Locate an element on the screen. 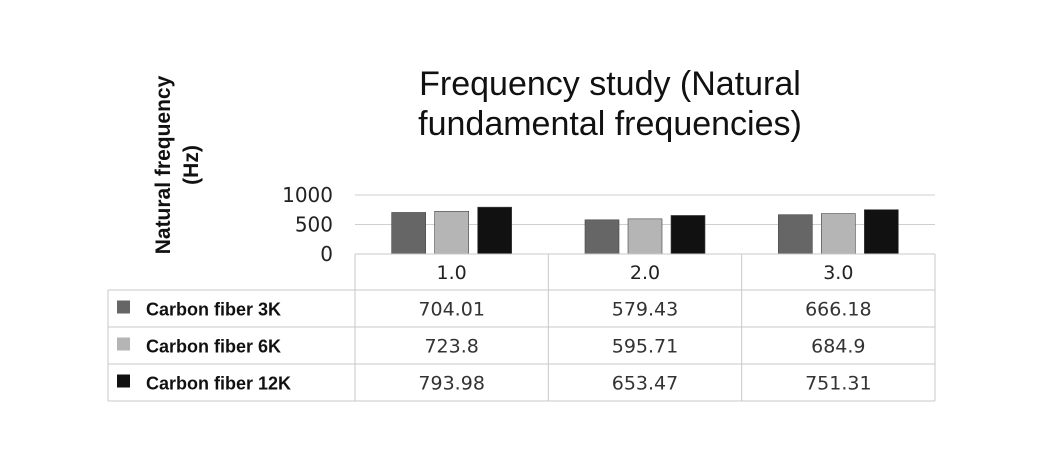 The width and height of the screenshot is (1040, 466). data-label: 704.01 is located at coordinates (451, 310).